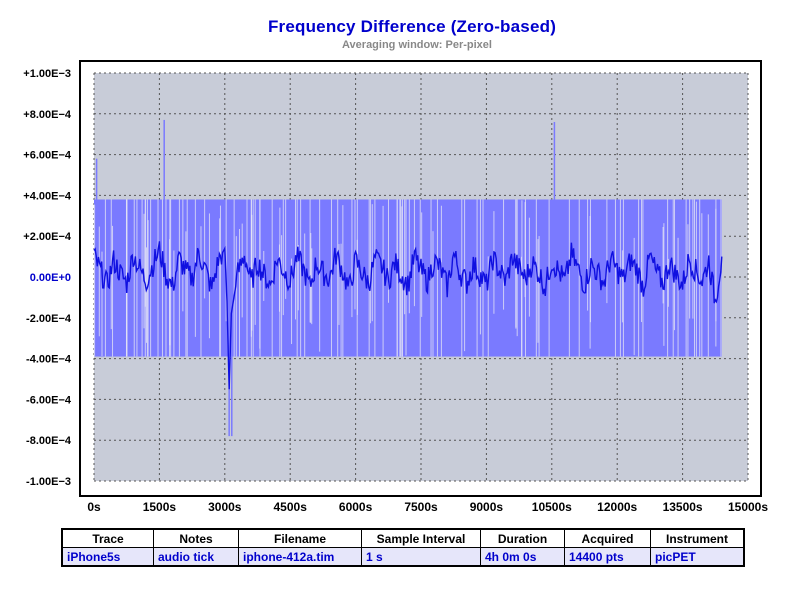  I want to click on y-tick-label: -1.00E−3, so click(48, 482).